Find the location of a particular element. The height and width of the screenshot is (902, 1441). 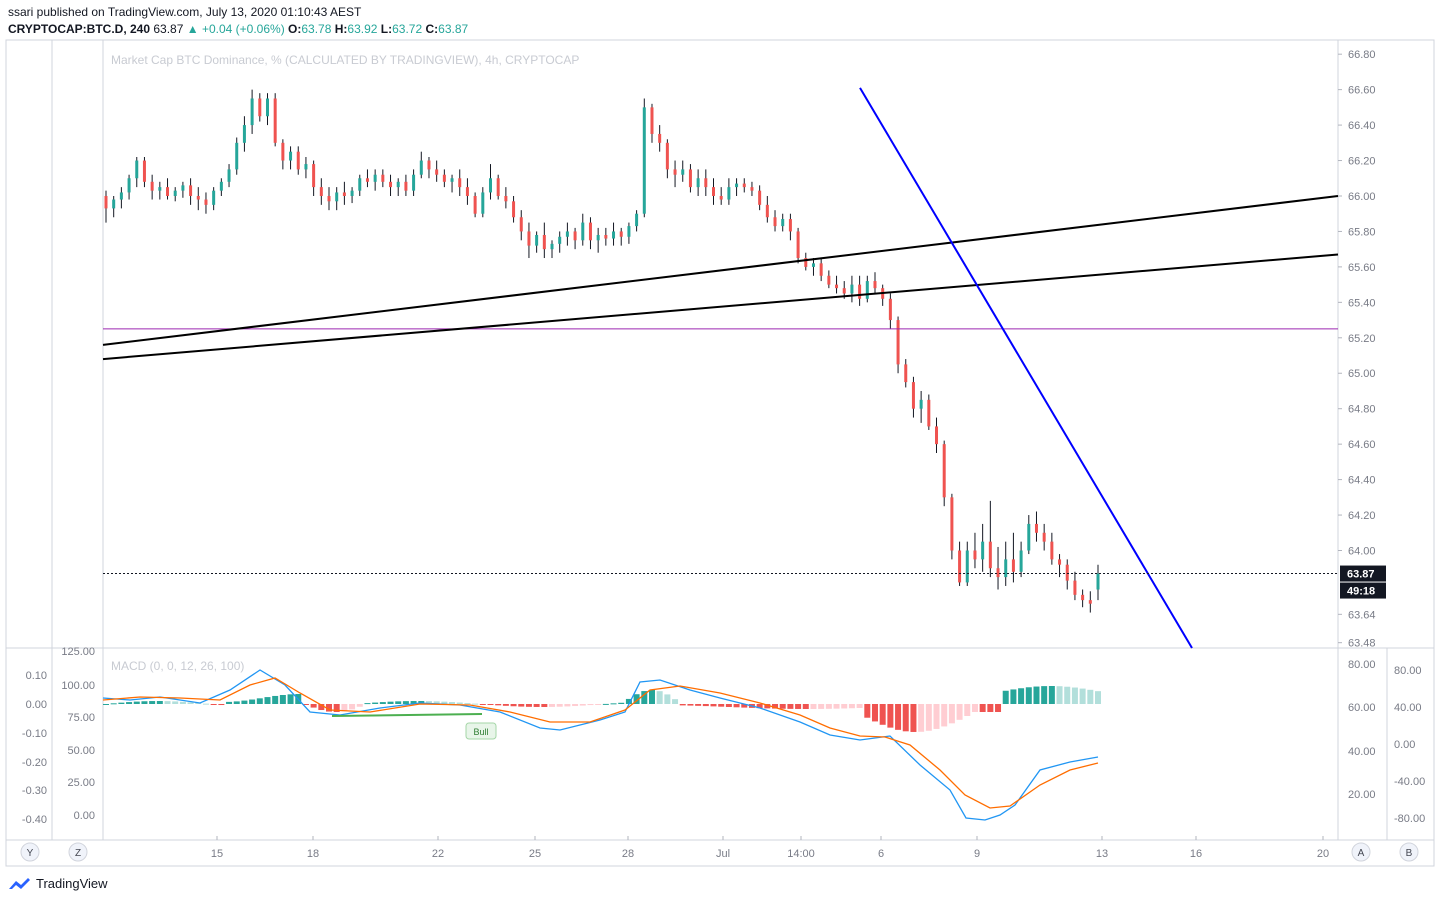

price-tick-label: 63.64 is located at coordinates (1362, 615).